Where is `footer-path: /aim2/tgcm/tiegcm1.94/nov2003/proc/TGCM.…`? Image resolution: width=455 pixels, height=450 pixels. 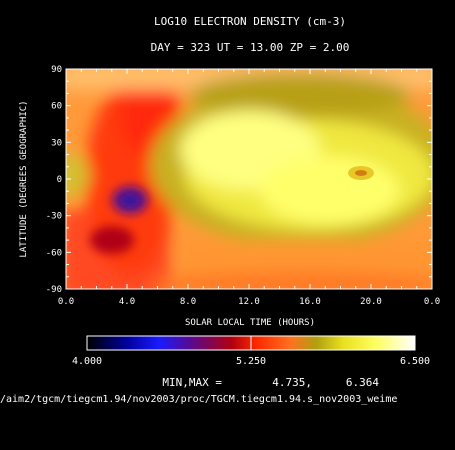 footer-path: /aim2/tgcm/tiegcm1.94/nov2003/proc/TGCM.… is located at coordinates (198, 399).